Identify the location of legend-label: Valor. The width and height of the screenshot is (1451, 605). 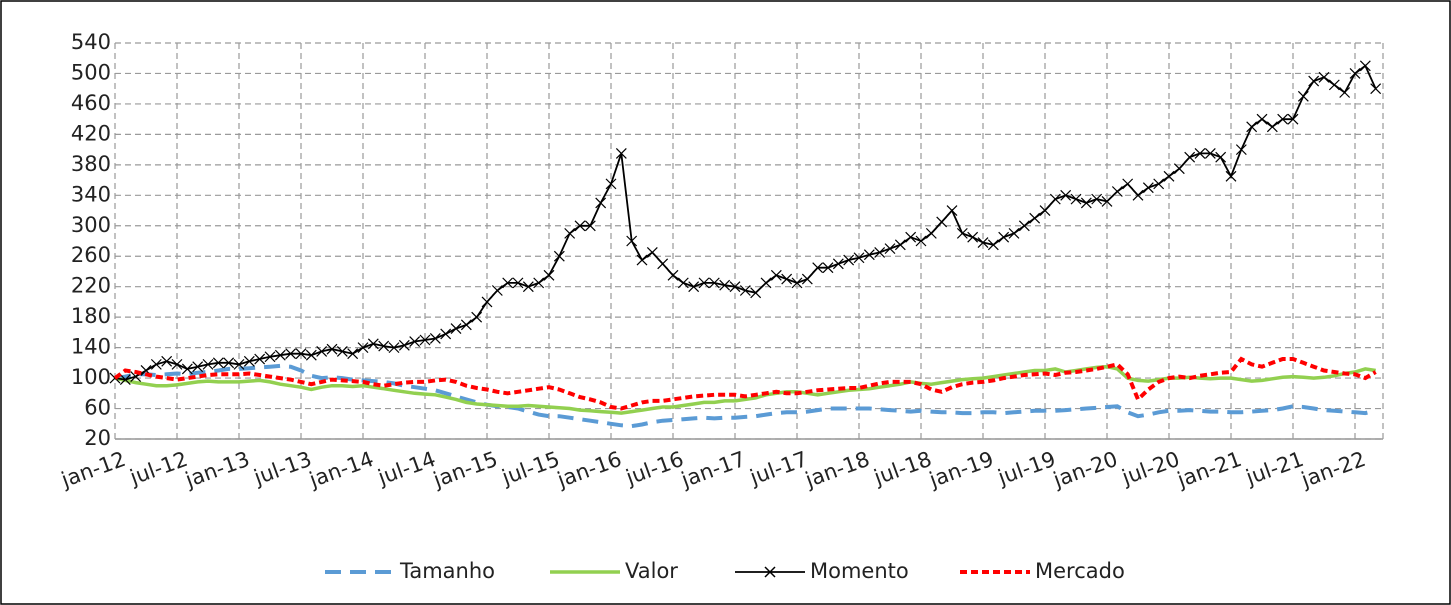
(651, 571).